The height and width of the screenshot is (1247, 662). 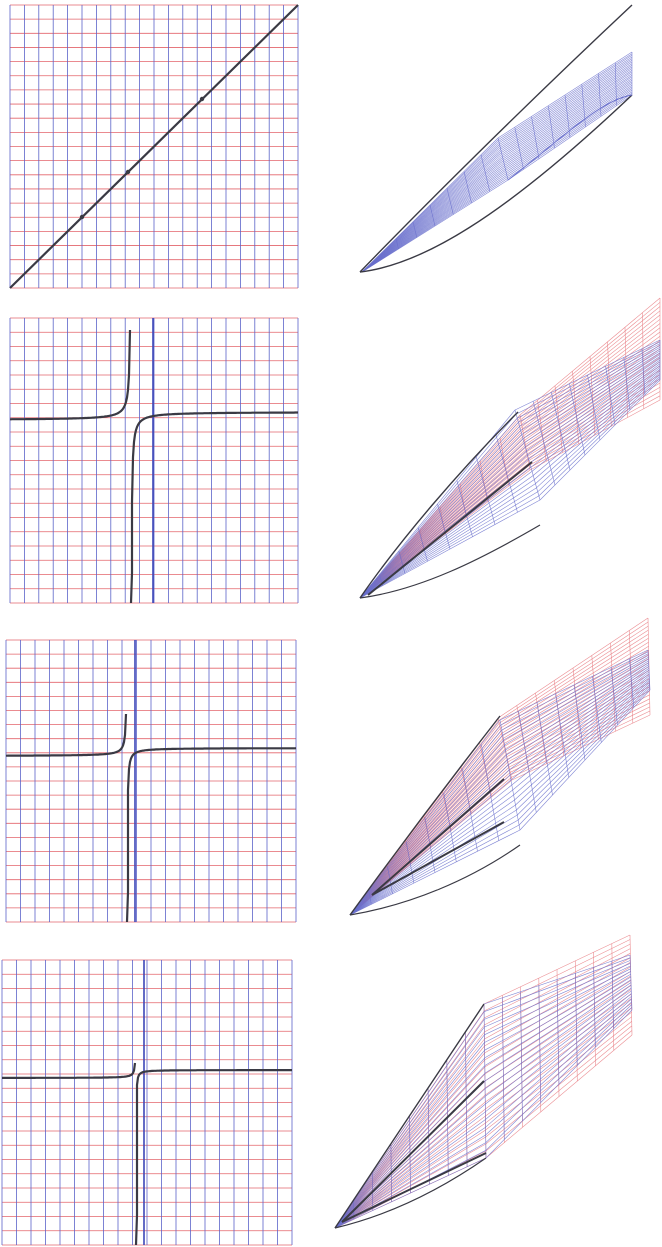 I want to click on identity-curve, so click(x=154, y=146).